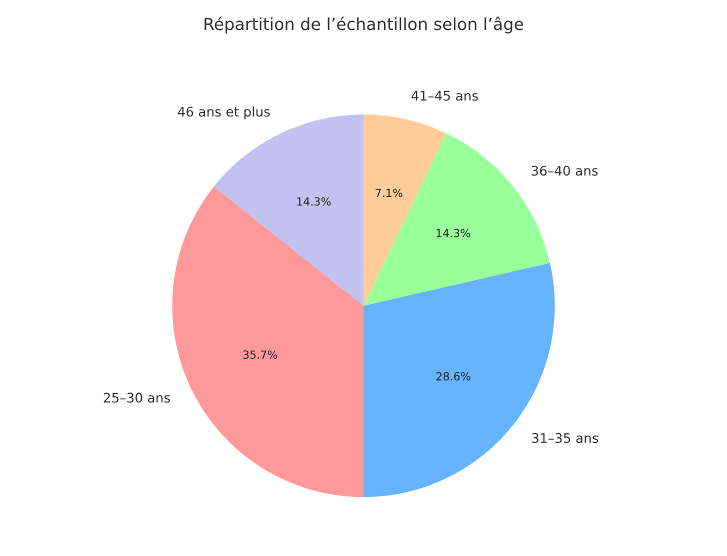 This screenshot has height=556, width=727. I want to click on slice-label: 25–30 ans, so click(137, 397).